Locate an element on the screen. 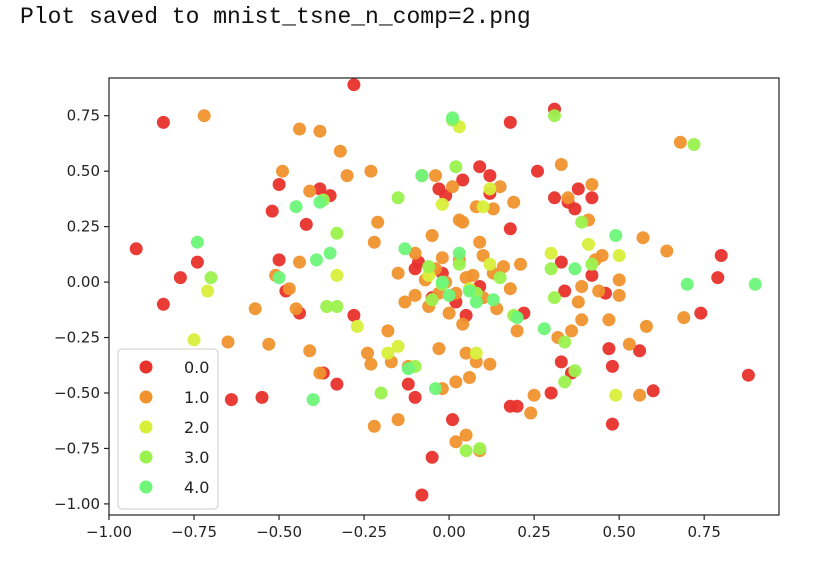  legend-label-2: 2.0 is located at coordinates (196, 427).